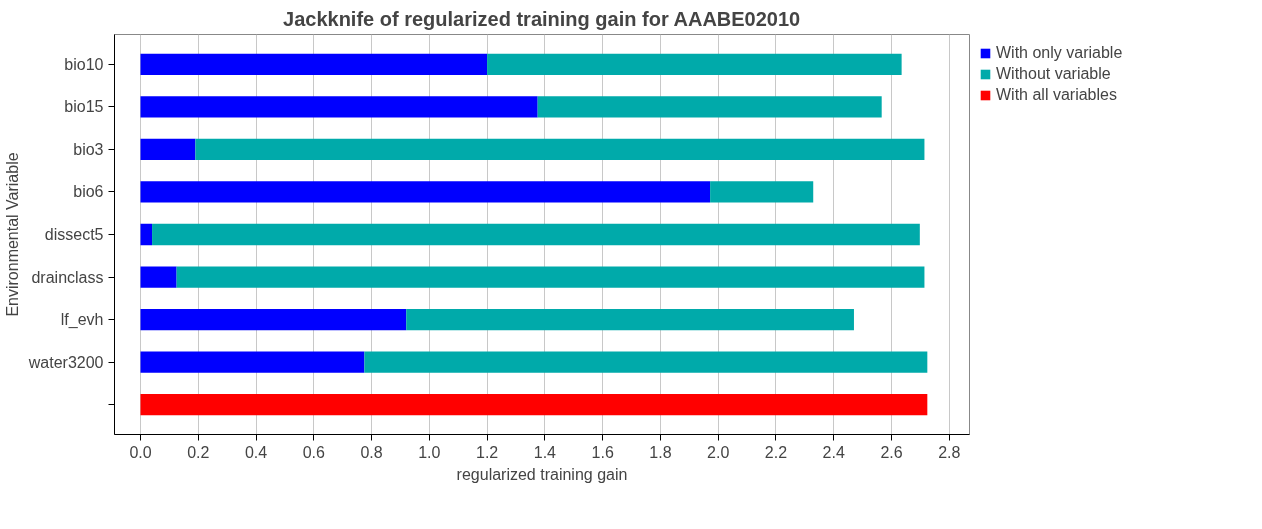 The height and width of the screenshot is (529, 1262). Describe the element at coordinates (833, 452) in the screenshot. I see `x-tick-label: 2.4` at that location.